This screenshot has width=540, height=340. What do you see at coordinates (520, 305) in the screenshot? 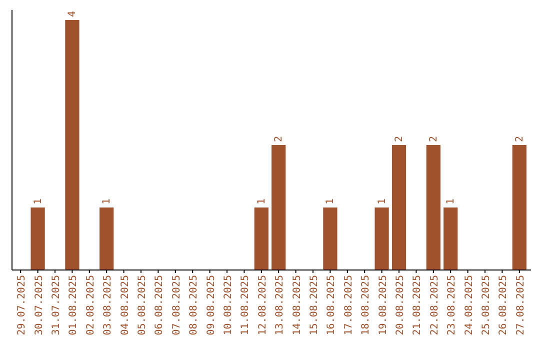
I see `x-tick-label: 27.08.2025` at bounding box center [520, 305].